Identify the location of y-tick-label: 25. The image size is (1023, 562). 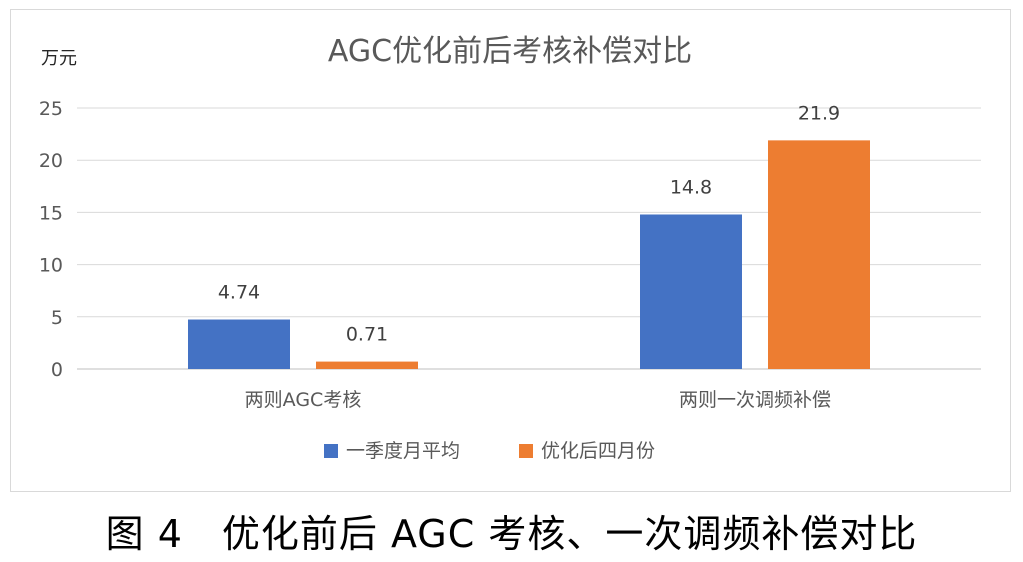
(51, 109).